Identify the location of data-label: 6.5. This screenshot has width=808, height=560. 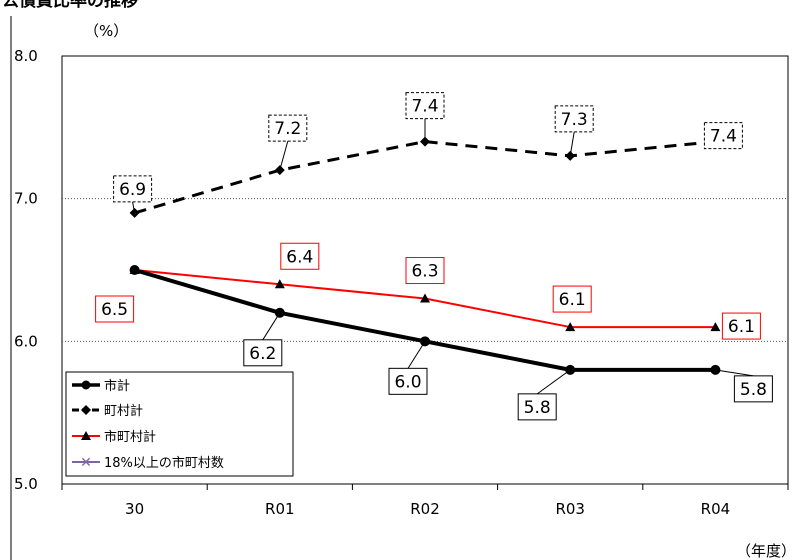
(114, 310).